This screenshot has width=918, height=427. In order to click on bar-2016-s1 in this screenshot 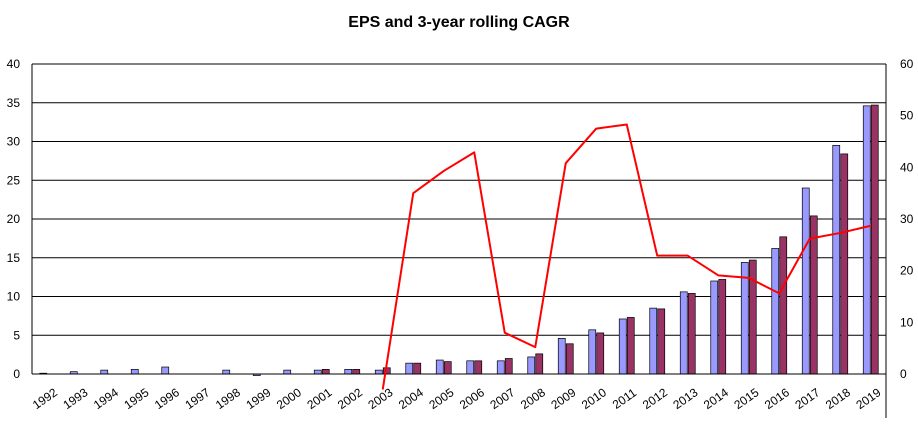, I will do `click(775, 311)`.